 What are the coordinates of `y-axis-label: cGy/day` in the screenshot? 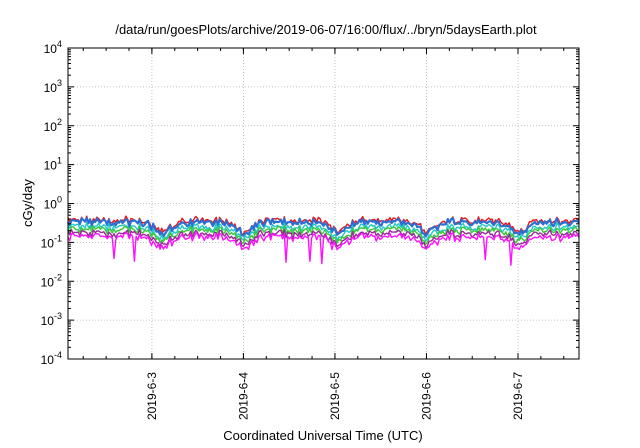 It's located at (27, 203).